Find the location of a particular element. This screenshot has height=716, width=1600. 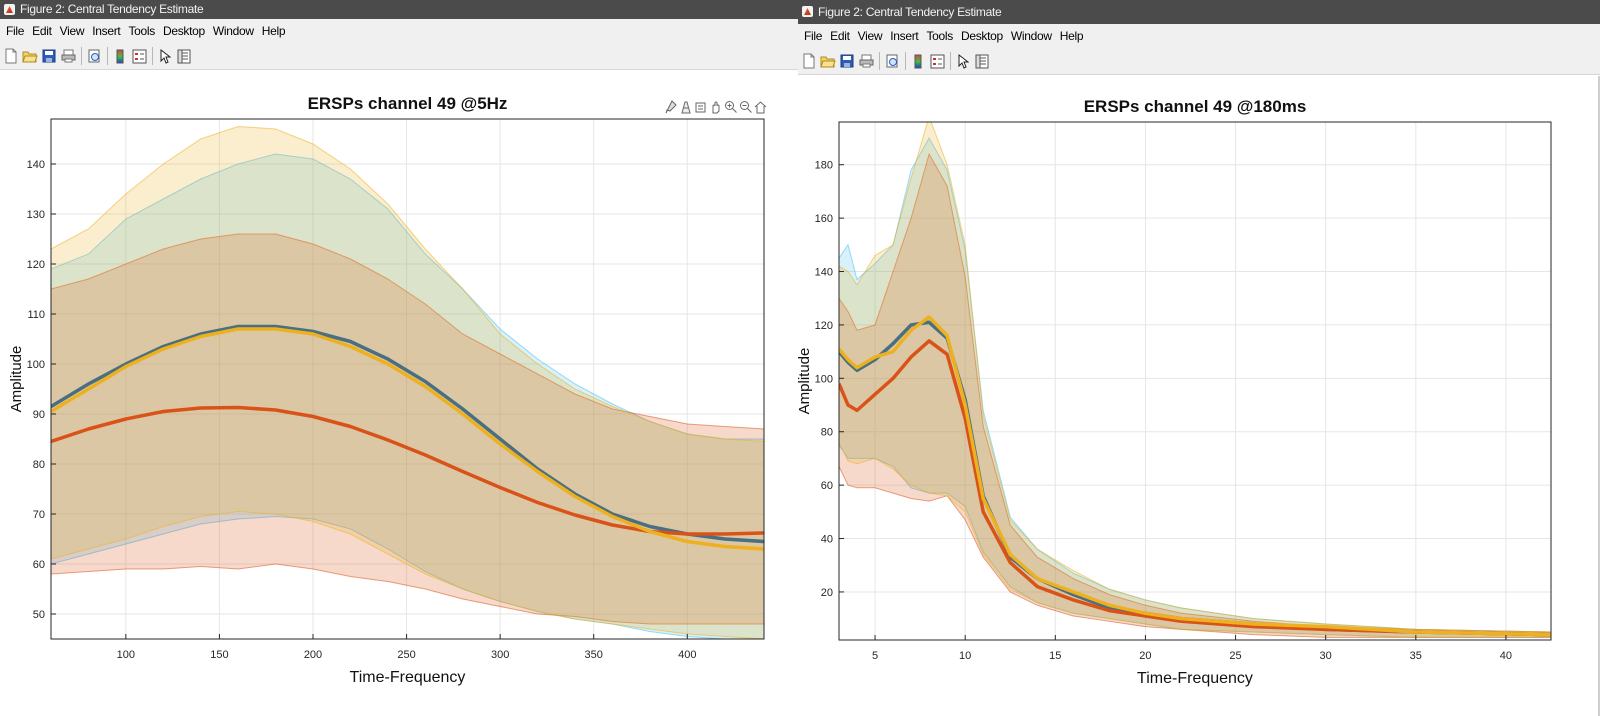

x-tick-label: 350 is located at coordinates (594, 655).